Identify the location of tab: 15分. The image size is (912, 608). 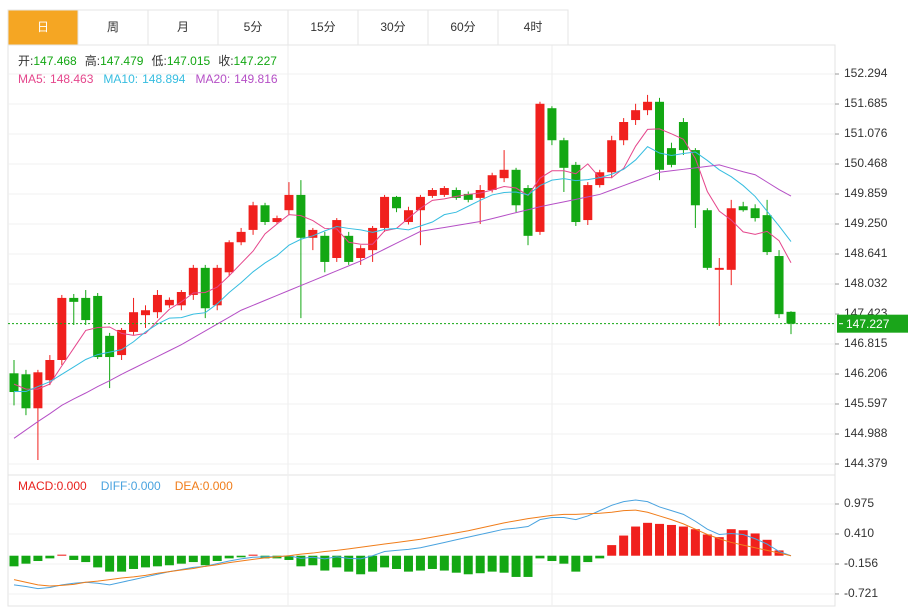
(323, 27).